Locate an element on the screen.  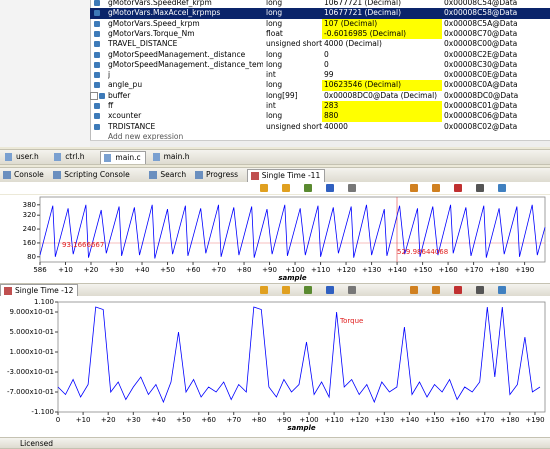
x-tick-label: +50 is located at coordinates (167, 270).